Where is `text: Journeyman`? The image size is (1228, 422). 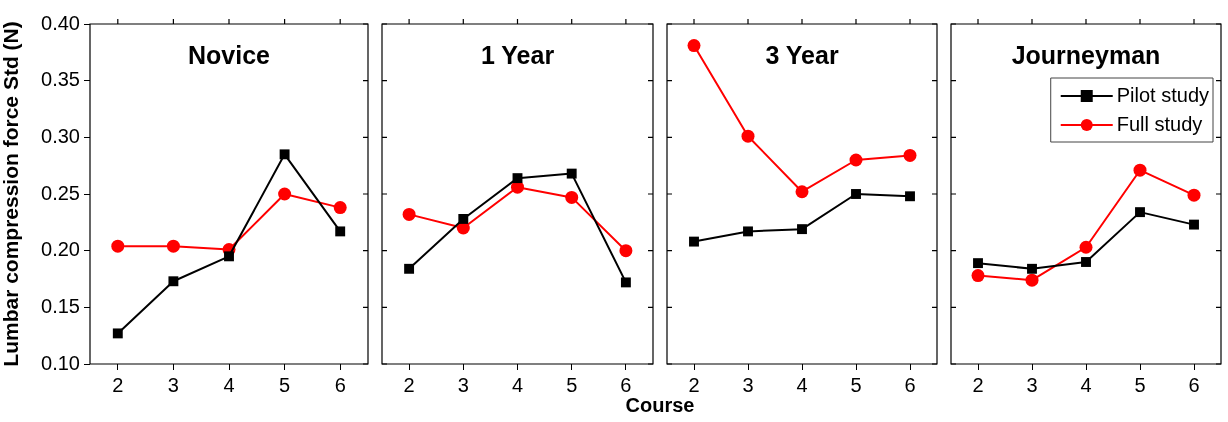
text: Journeyman is located at coordinates (1086, 54).